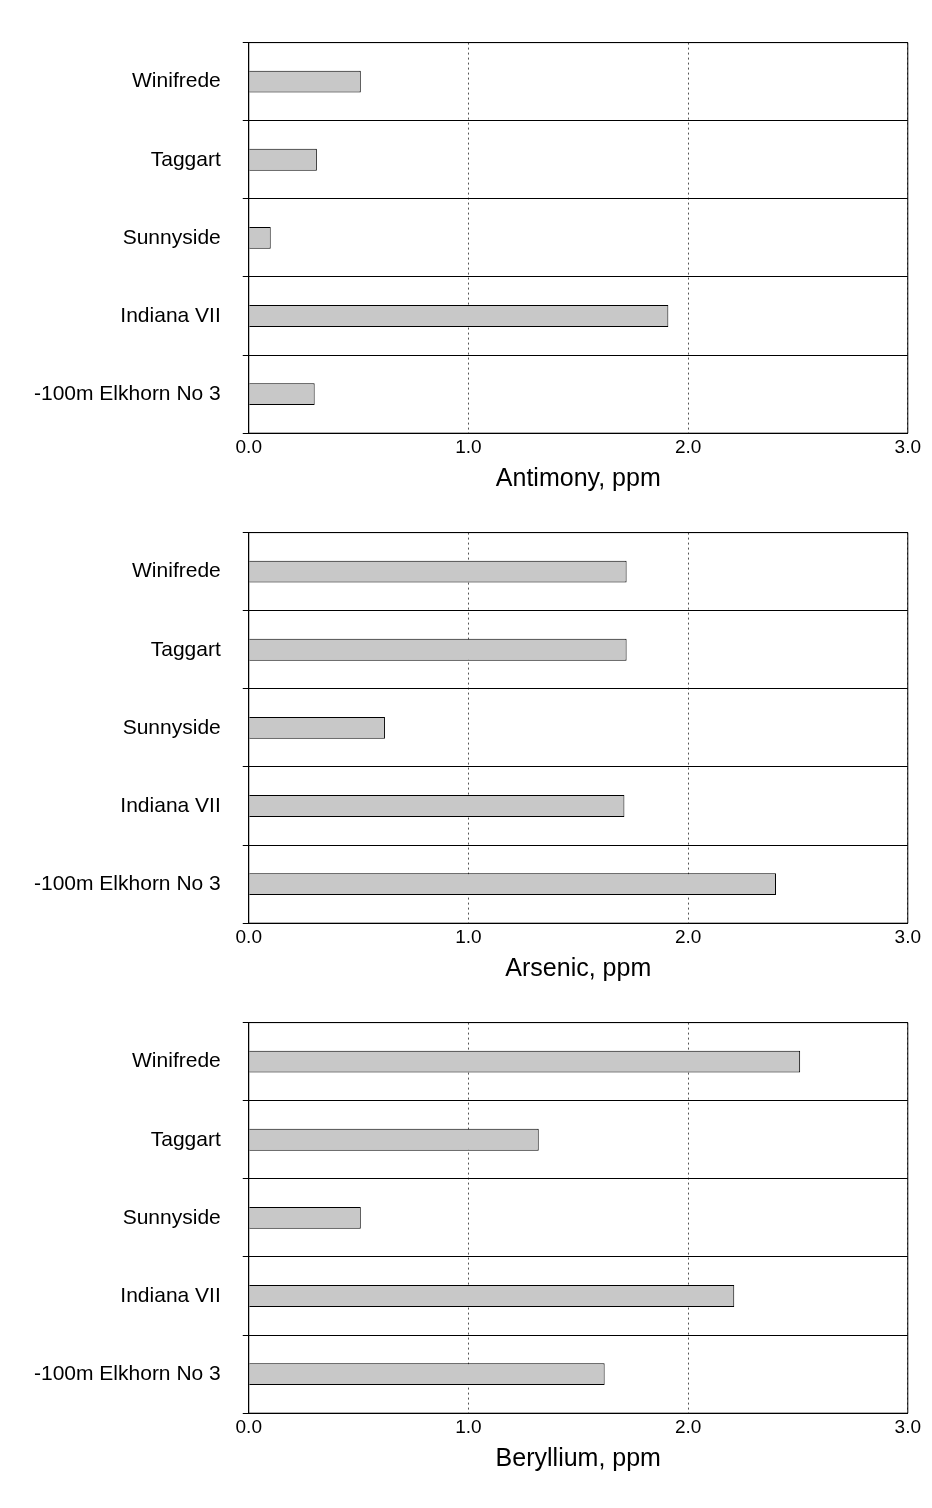  I want to click on x-axis-title: Arsenic, ppm, so click(578, 966).